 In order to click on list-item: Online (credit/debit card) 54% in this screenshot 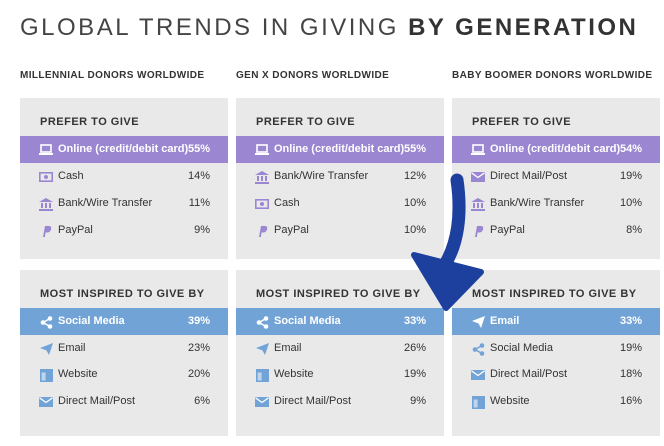, I will do `click(556, 149)`.